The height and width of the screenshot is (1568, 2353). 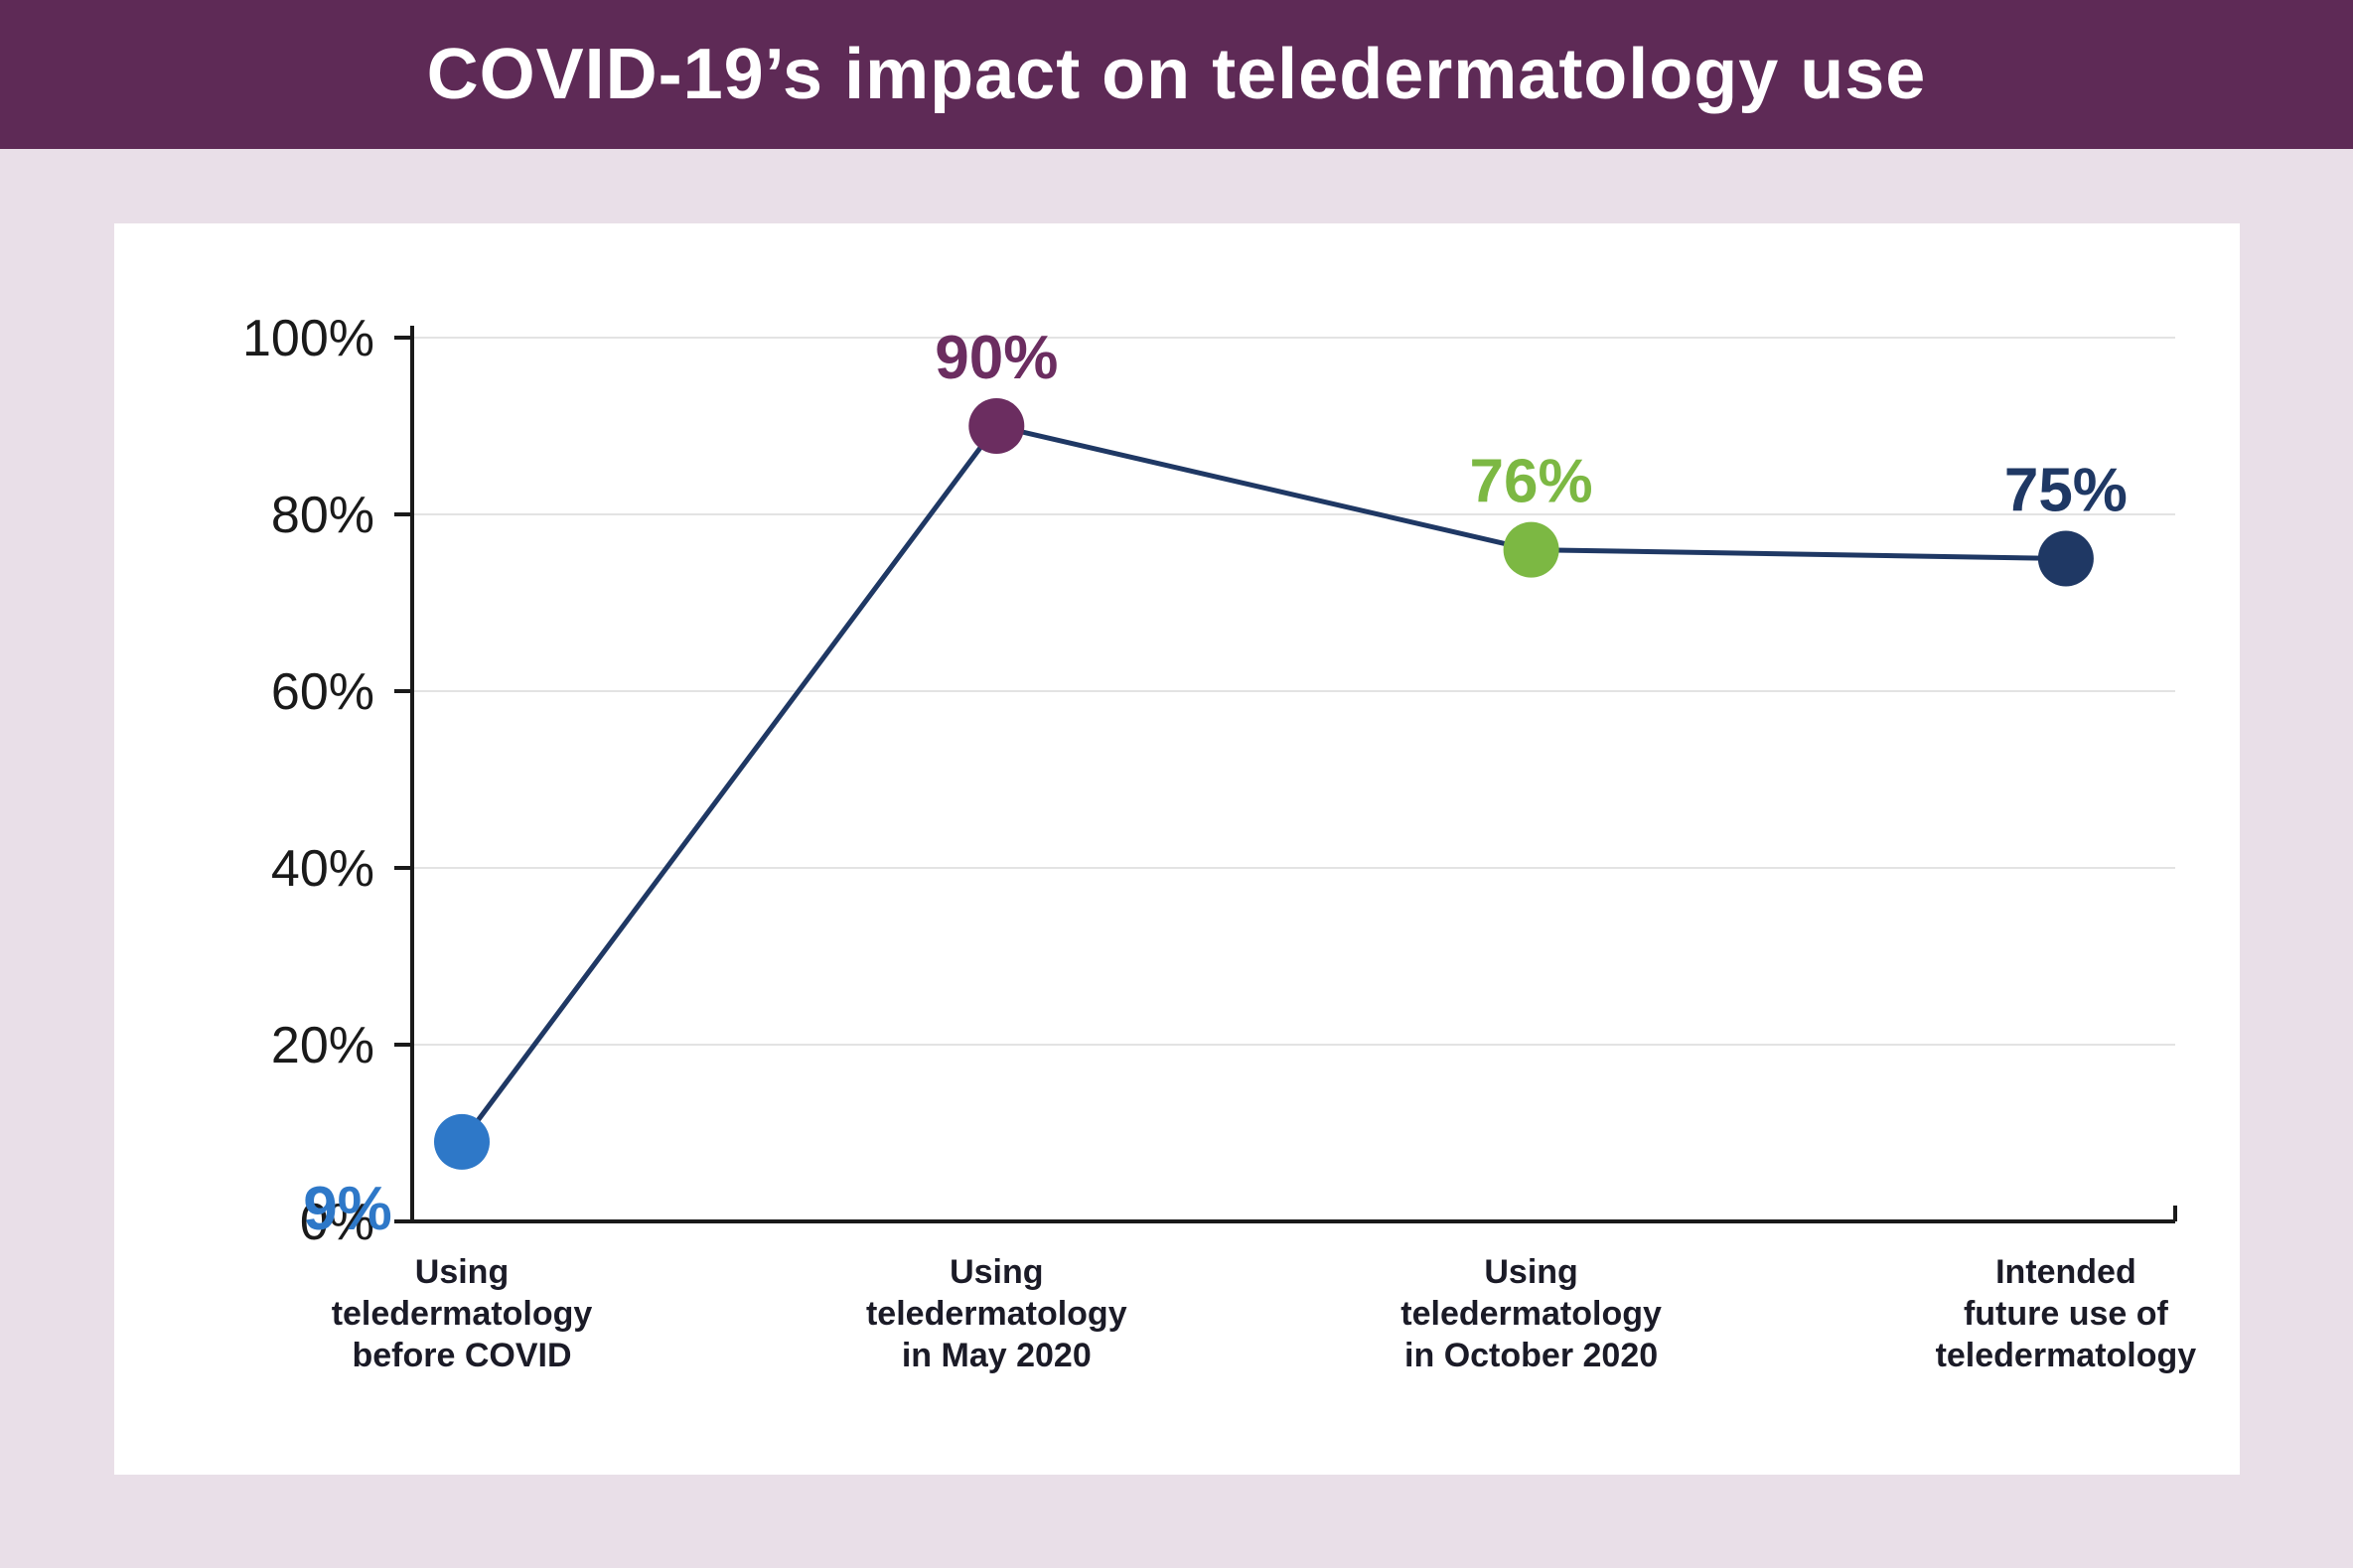 I want to click on data-label: 90%, so click(x=997, y=358).